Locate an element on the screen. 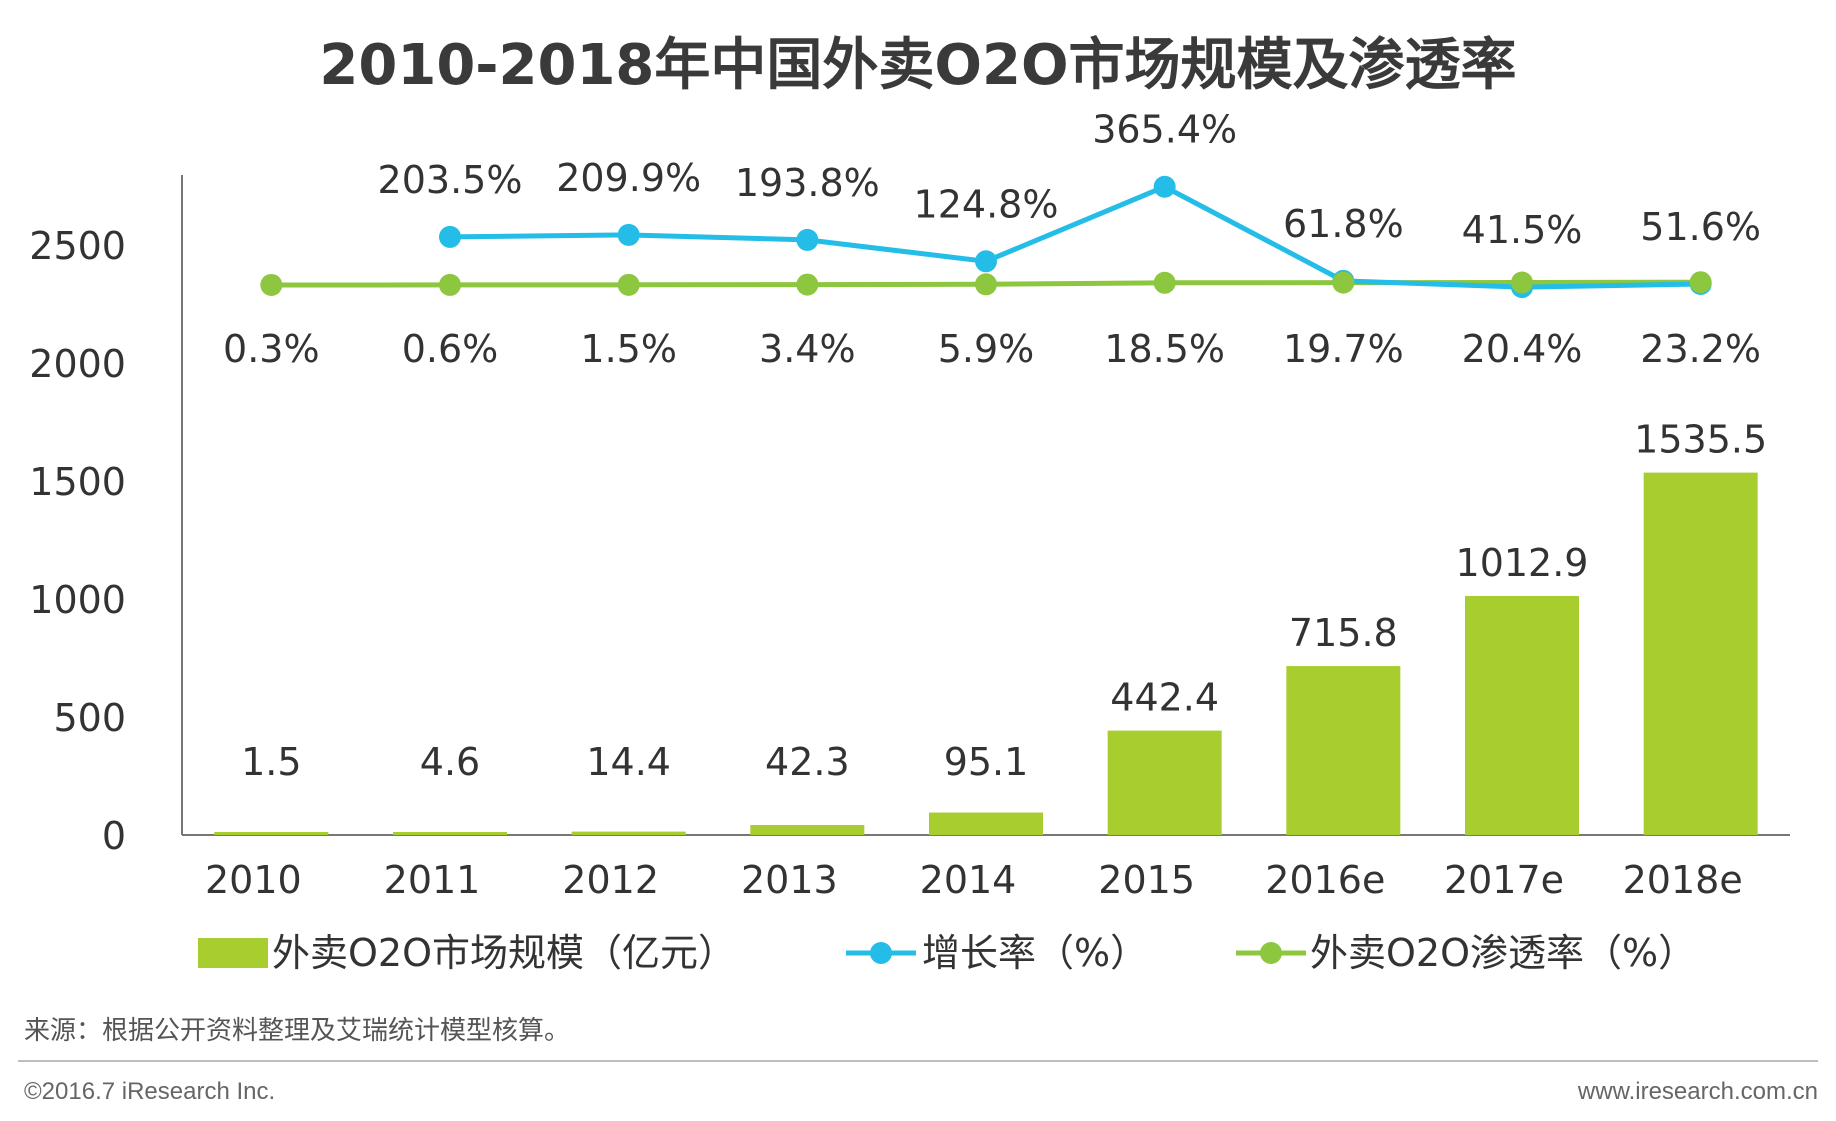 Image resolution: width=1836 pixels, height=1121 pixels. x-tick-label: 2017e is located at coordinates (1504, 880).